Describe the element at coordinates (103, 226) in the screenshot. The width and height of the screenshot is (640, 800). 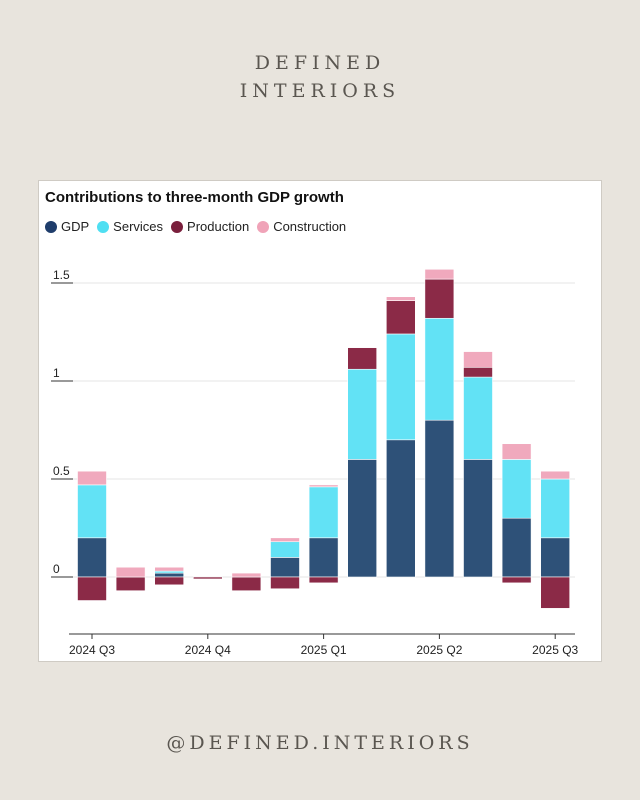
I see `legend-swatch-services` at that location.